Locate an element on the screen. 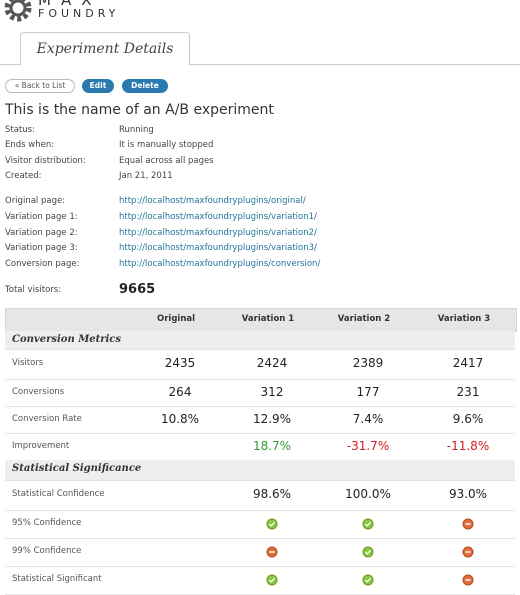  page-label: Conversion page: is located at coordinates (42, 264).